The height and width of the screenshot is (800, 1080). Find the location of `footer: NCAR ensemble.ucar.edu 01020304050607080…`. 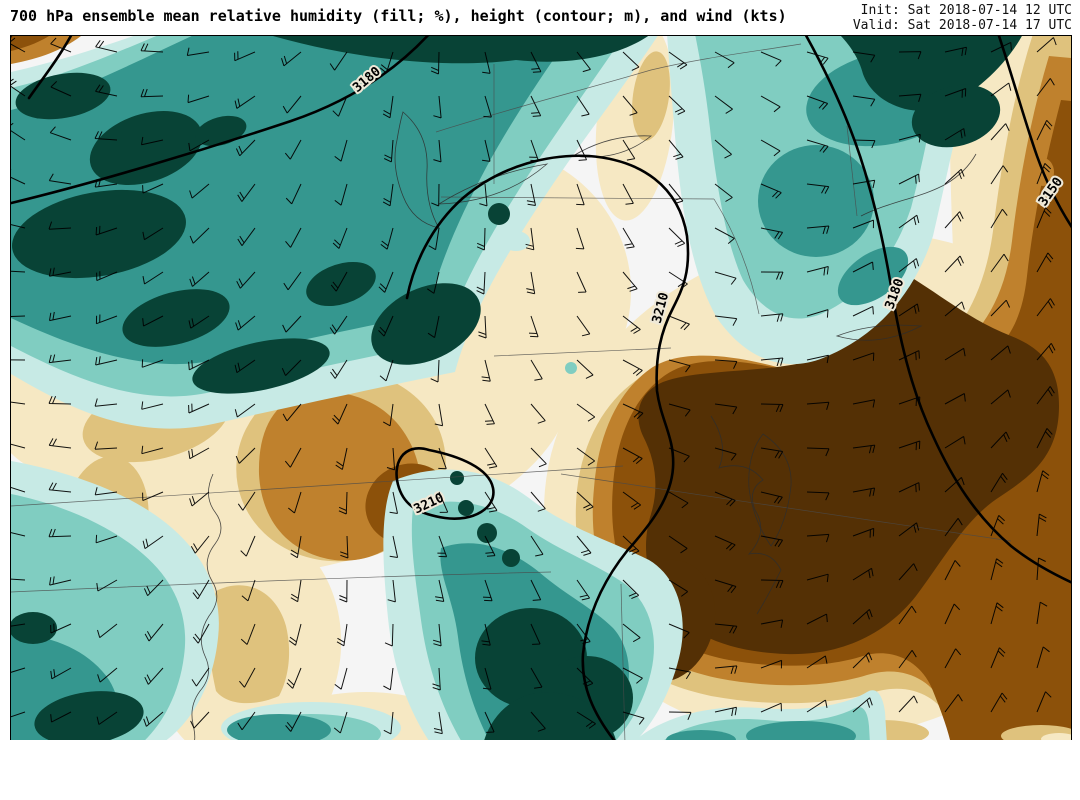

footer: NCAR ensemble.ucar.edu 01020304050607080… is located at coordinates (540, 770).